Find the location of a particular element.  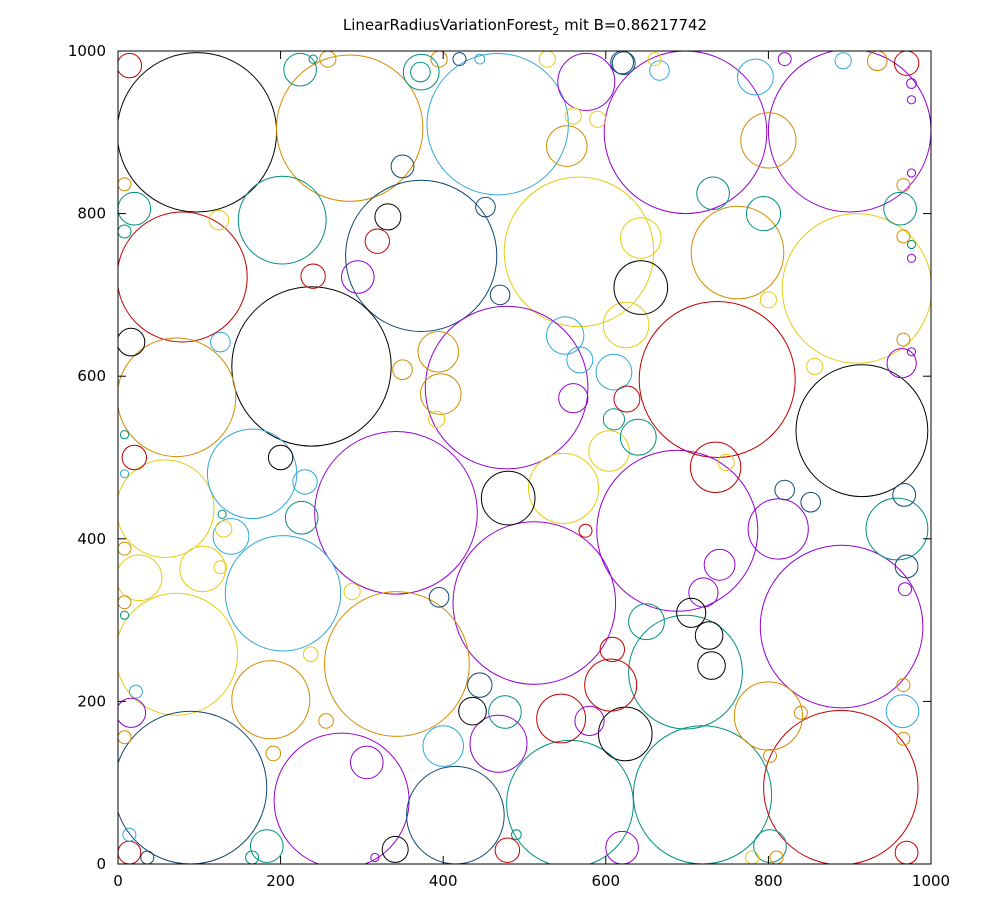

chart-title-main: LinearRadiusVariationForest is located at coordinates (448, 25).